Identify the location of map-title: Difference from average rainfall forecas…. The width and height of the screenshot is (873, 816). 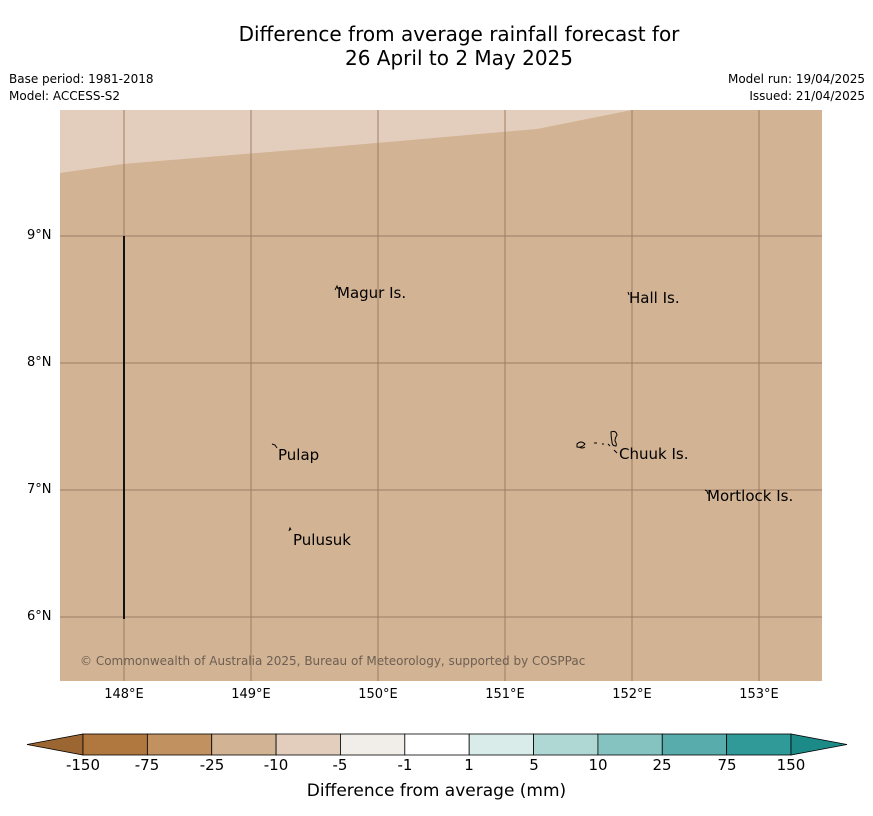
(436, 46).